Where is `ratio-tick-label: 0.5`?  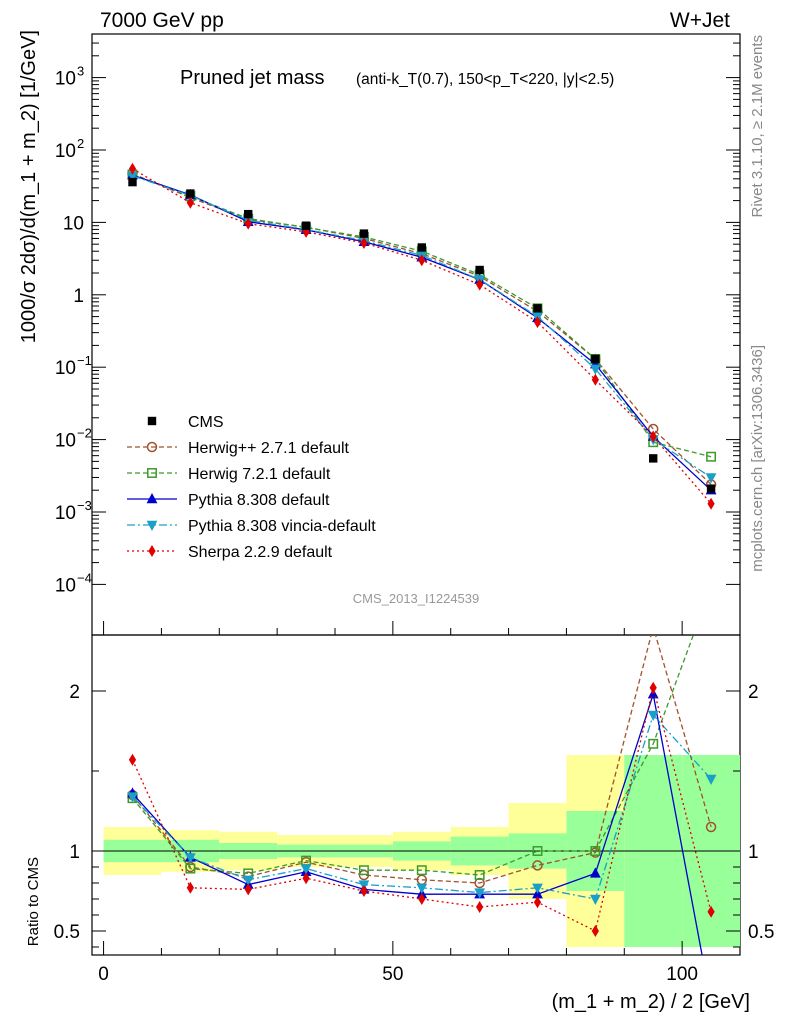
ratio-tick-label: 0.5 is located at coordinates (67, 932).